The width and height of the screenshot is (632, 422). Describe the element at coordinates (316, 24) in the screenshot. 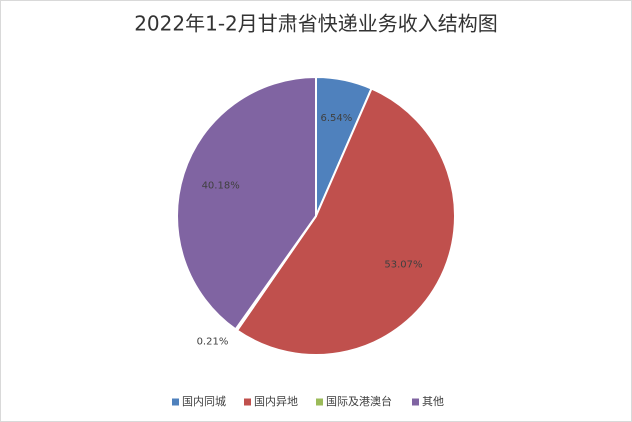

I see `chart-title: 2022年1-2月甘肃省快递业务收入结构图` at that location.